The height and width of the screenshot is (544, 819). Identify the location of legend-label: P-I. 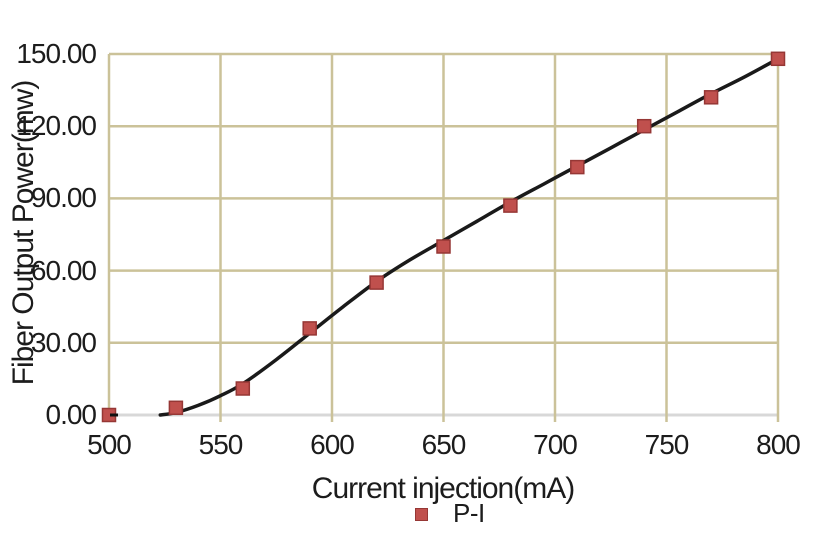
(469, 513).